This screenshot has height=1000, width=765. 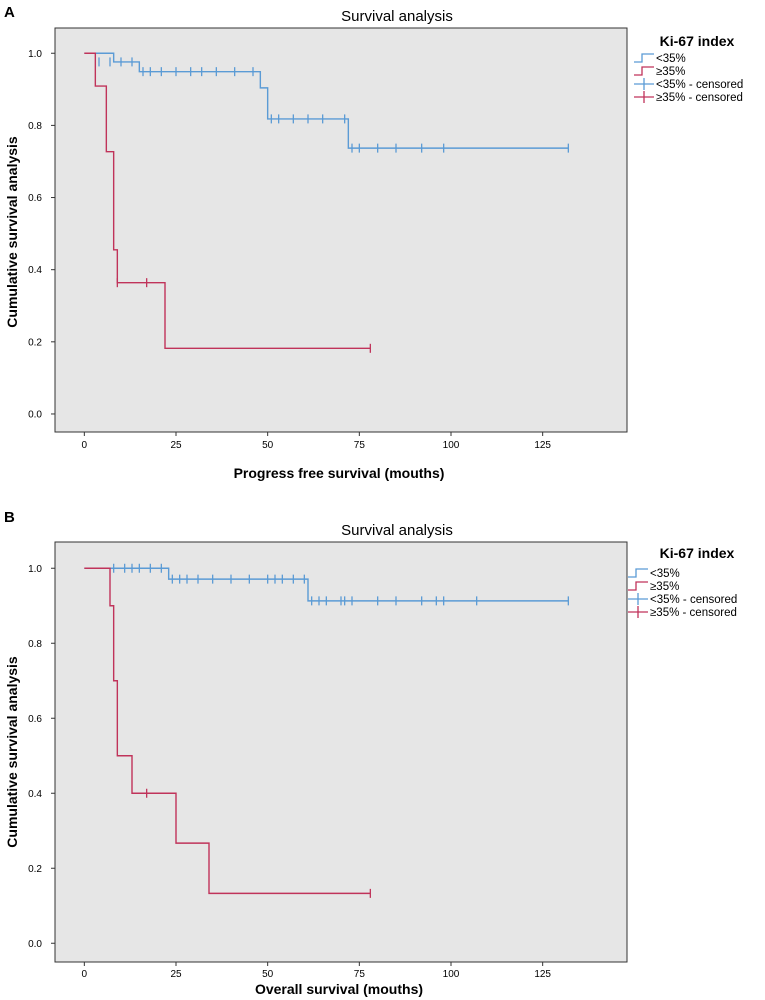 What do you see at coordinates (697, 553) in the screenshot?
I see `panel-b-legend-title: Ki-67 index` at bounding box center [697, 553].